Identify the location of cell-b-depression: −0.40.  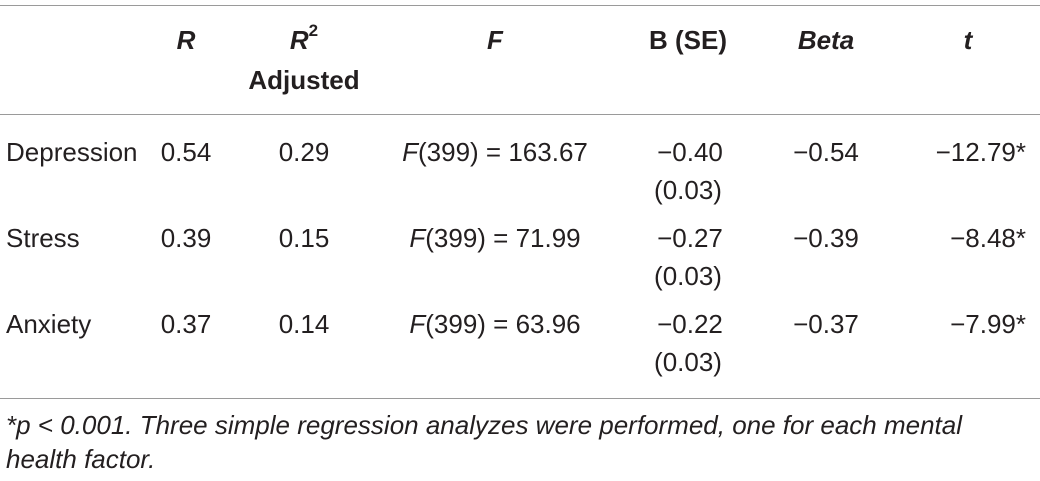
(690, 152).